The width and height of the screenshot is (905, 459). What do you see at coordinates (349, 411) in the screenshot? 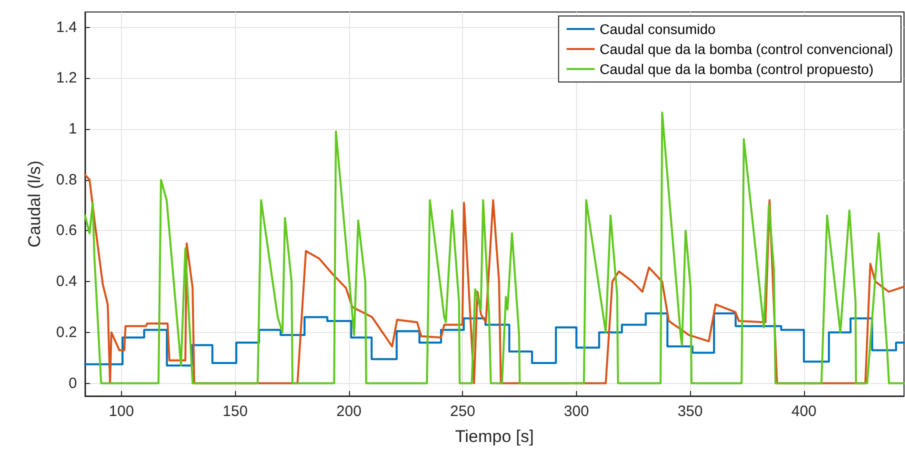
I see `x-tick-label: 200` at bounding box center [349, 411].